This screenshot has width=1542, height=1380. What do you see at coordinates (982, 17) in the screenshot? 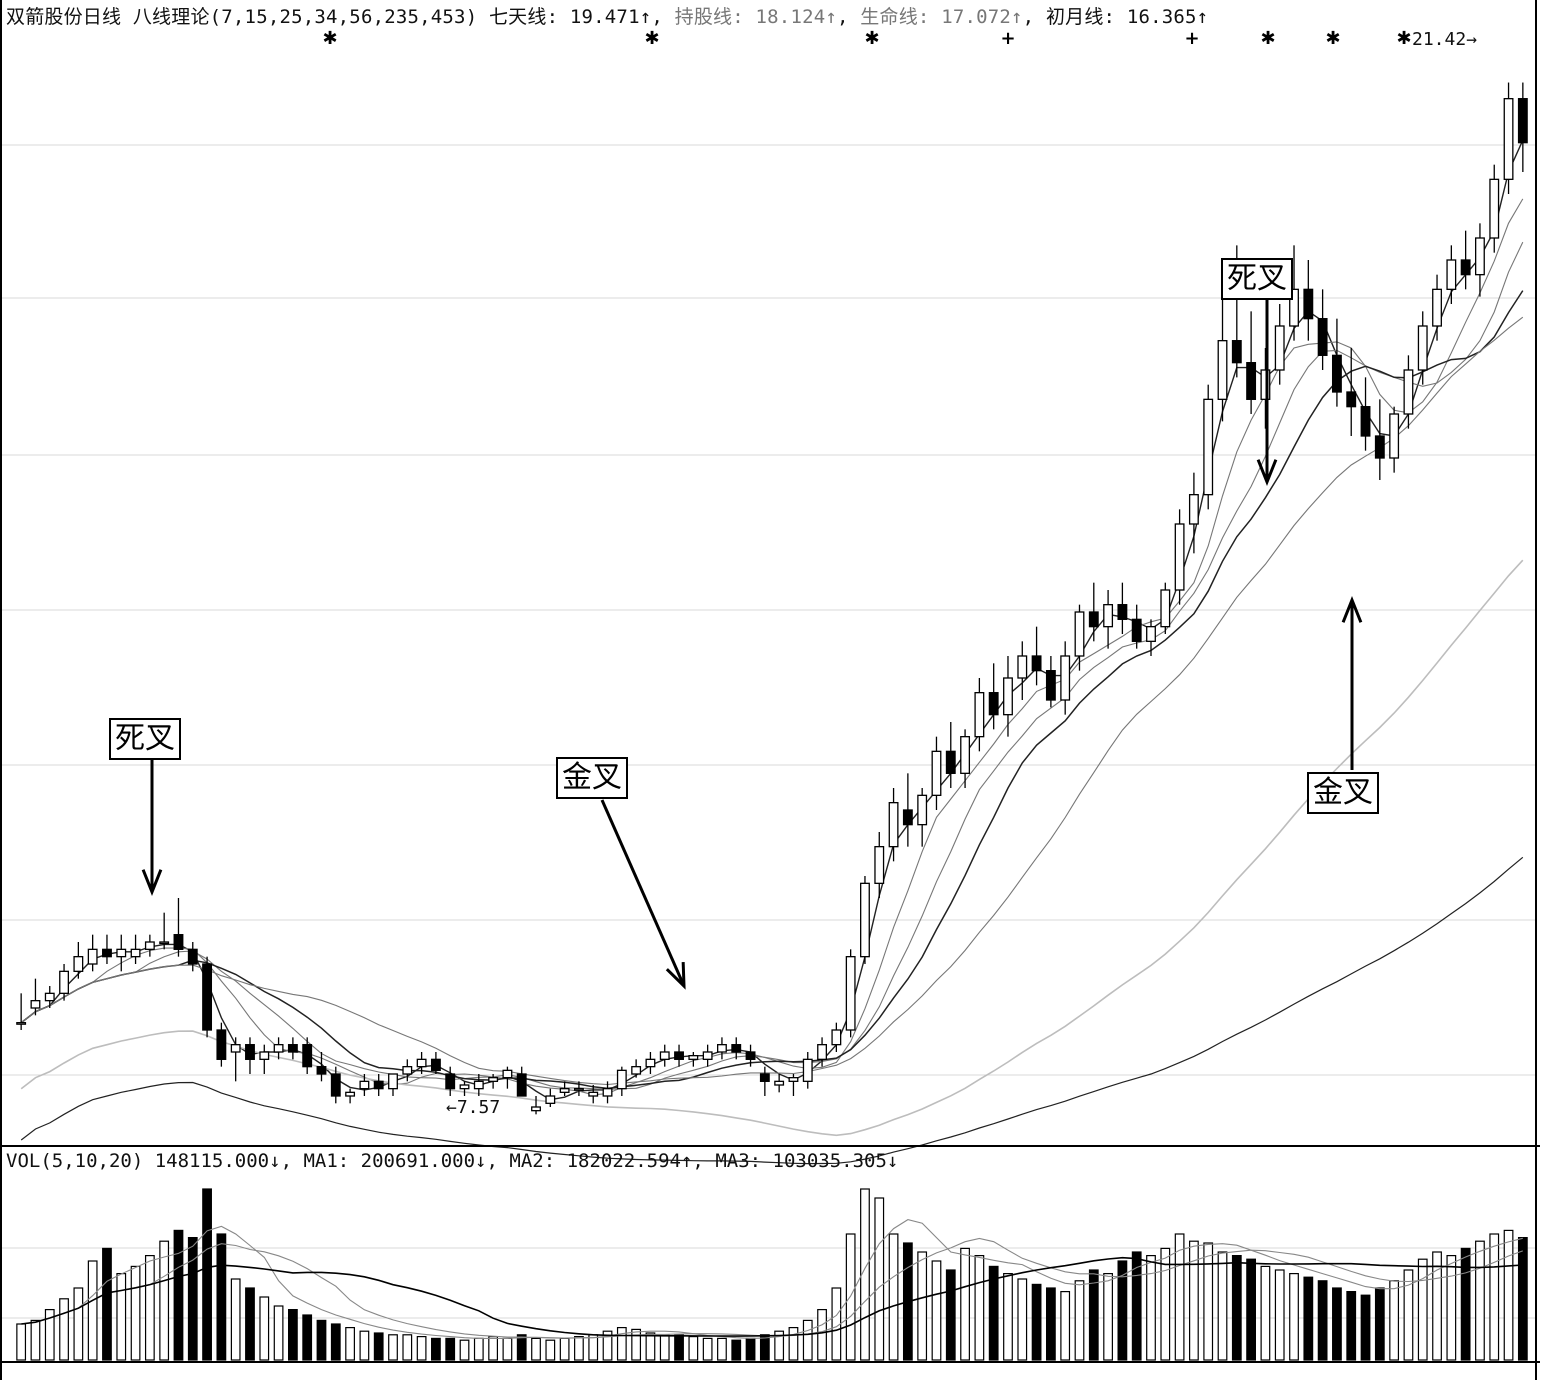
I see `ma-25-value: 17.072↑` at bounding box center [982, 17].